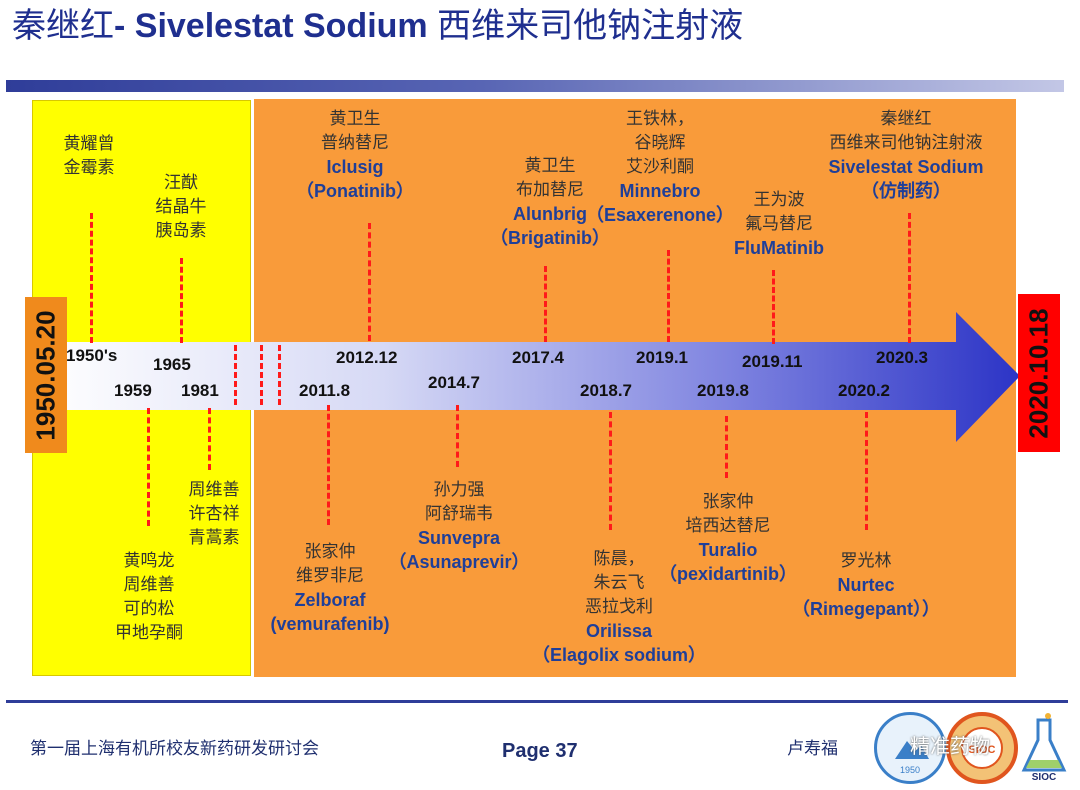 The image size is (1080, 790). I want to click on year-2020-3: 2020.3, so click(902, 357).